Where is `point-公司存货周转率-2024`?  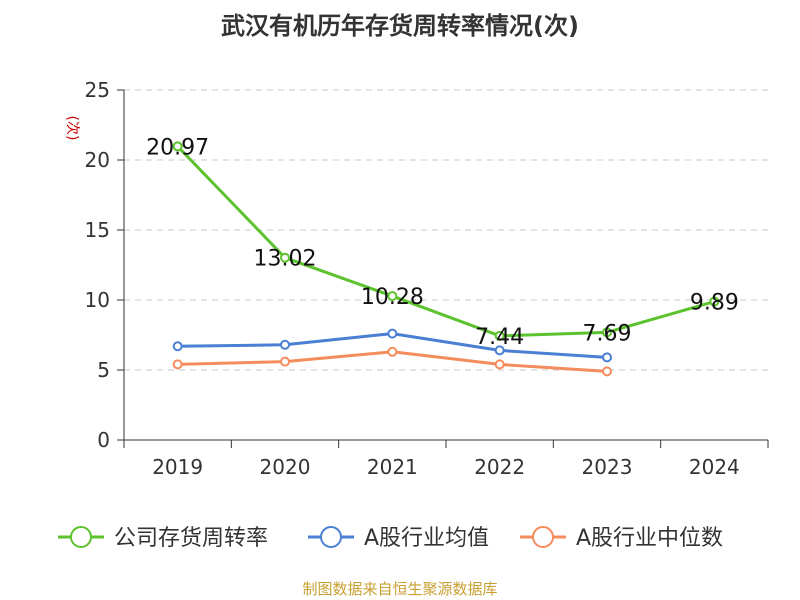 point-公司存货周转率-2024 is located at coordinates (714, 301).